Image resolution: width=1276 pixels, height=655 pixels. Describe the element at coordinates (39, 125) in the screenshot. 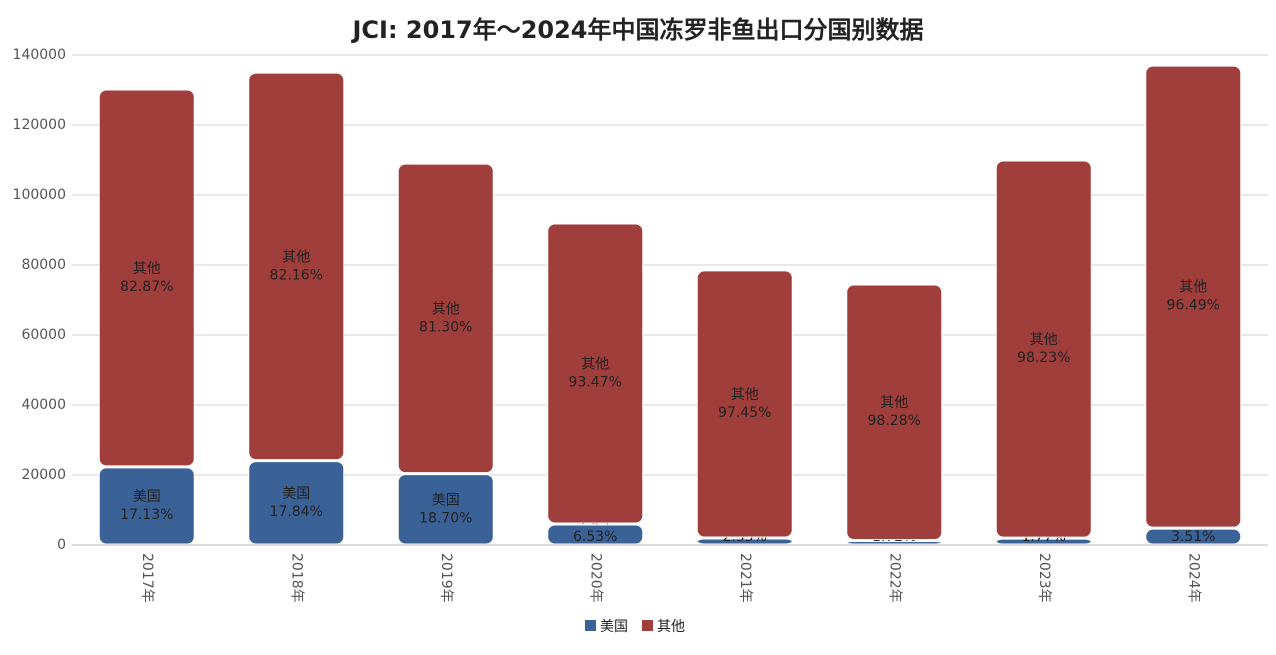

I see `y-tick-label: 120000` at that location.